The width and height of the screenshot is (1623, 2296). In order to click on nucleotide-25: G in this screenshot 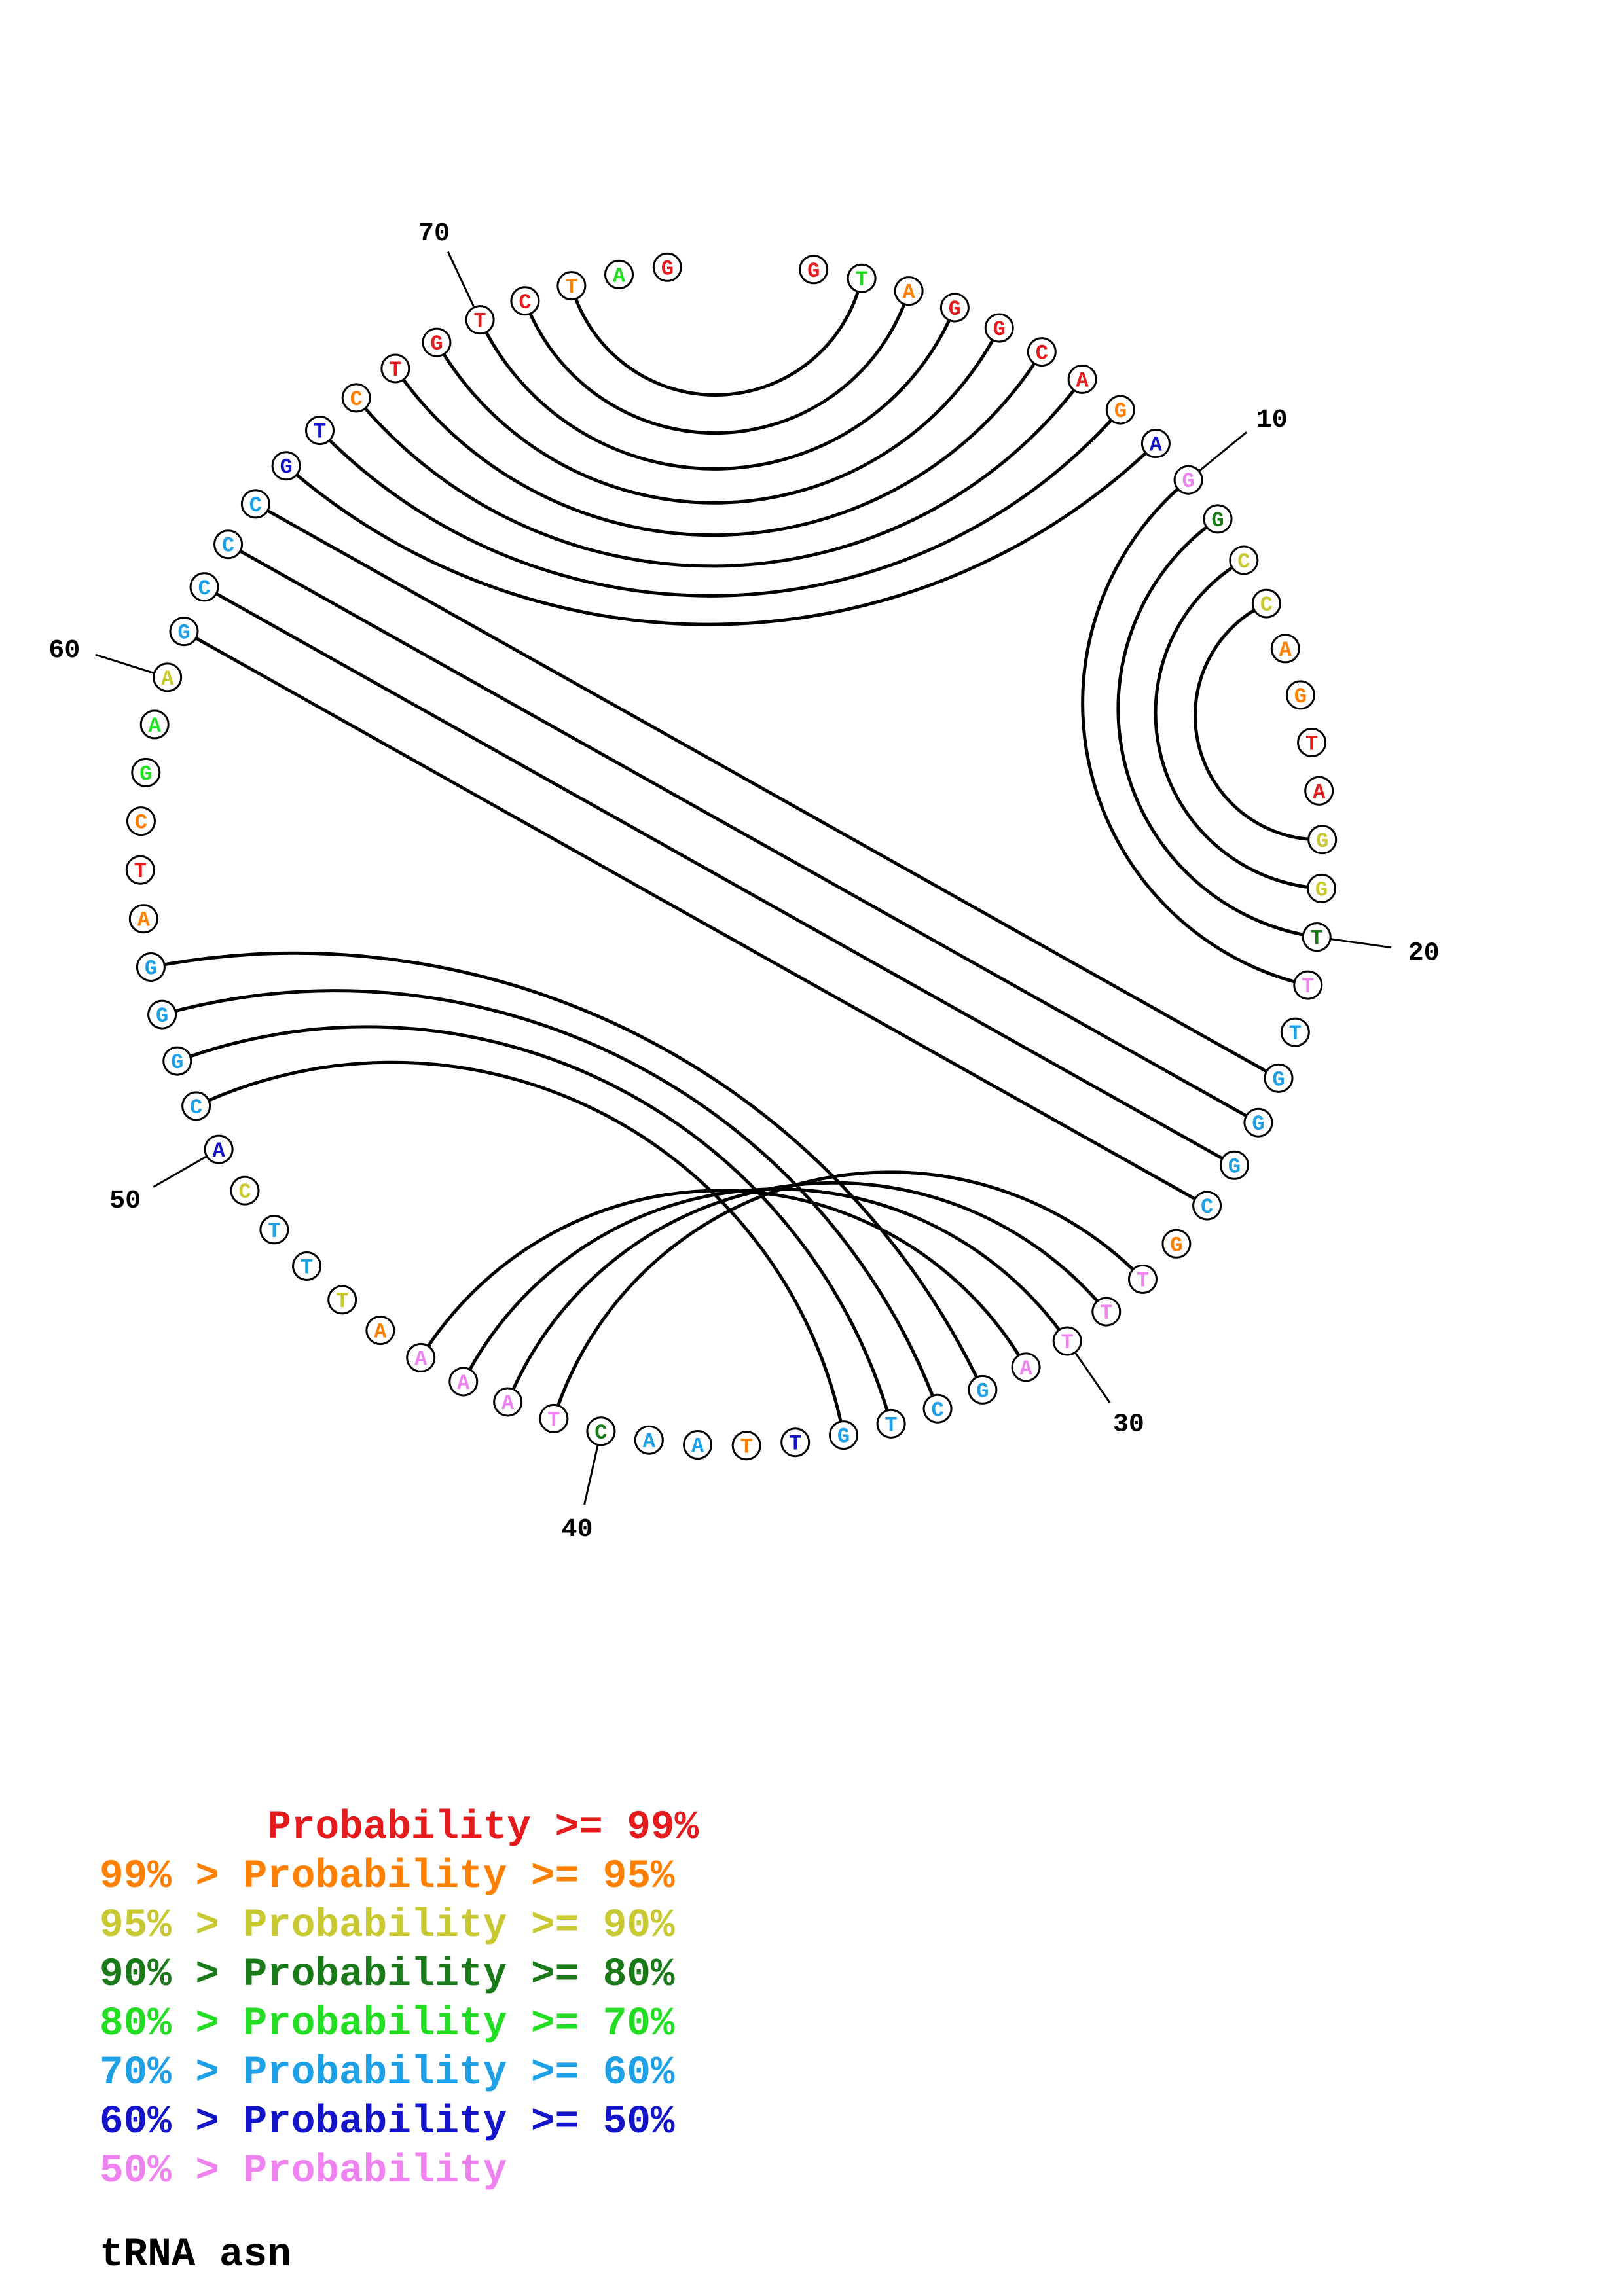, I will do `click(1234, 1165)`.